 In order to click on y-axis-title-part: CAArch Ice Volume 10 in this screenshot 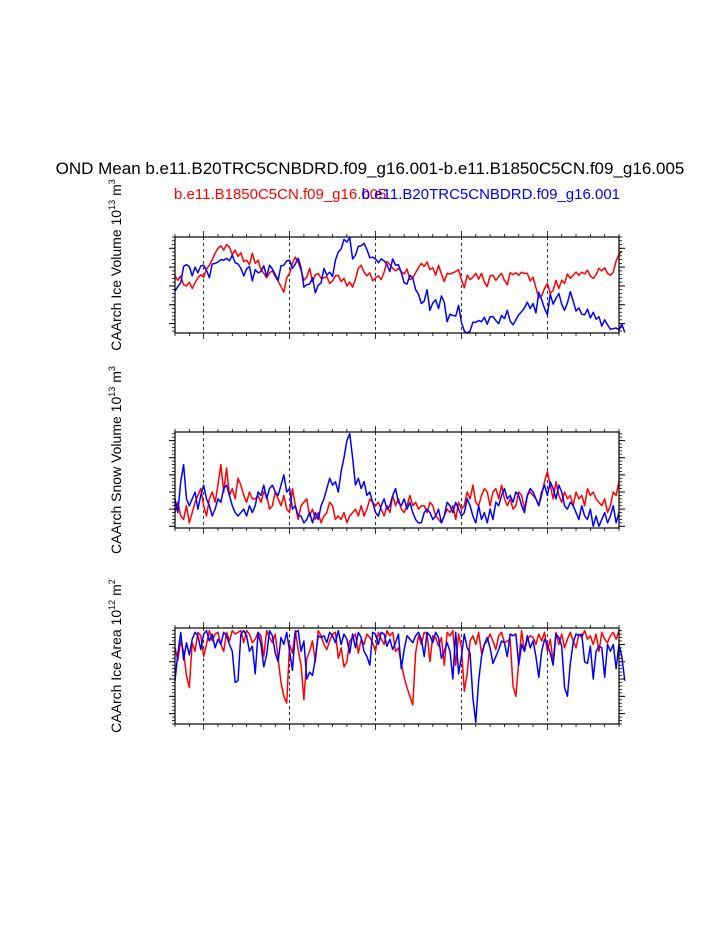, I will do `click(116, 280)`.